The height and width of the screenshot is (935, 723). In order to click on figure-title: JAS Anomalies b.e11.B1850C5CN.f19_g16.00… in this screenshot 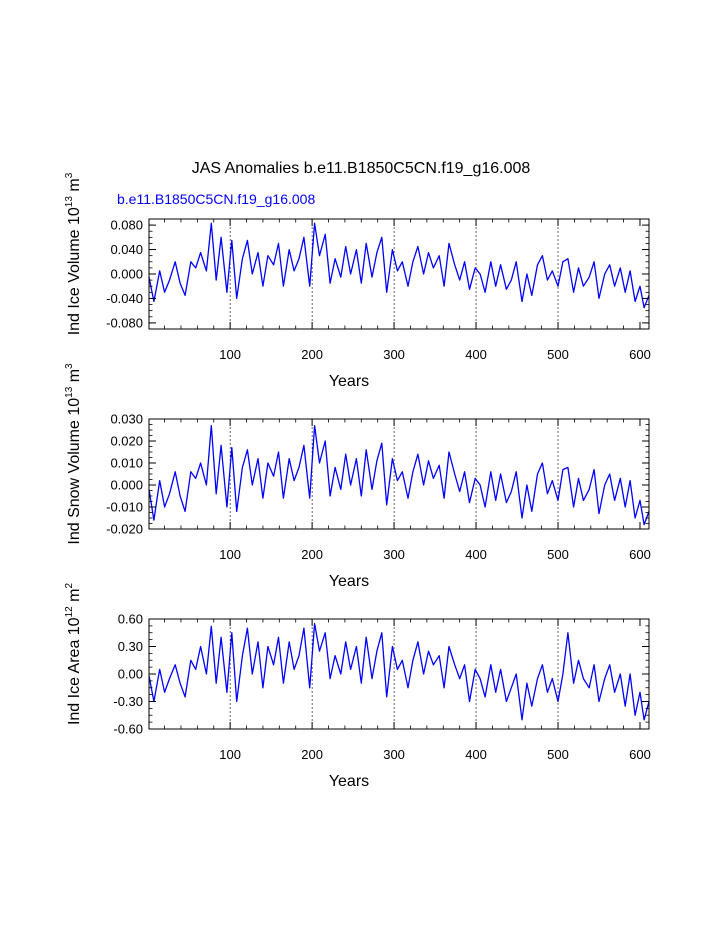, I will do `click(361, 168)`.